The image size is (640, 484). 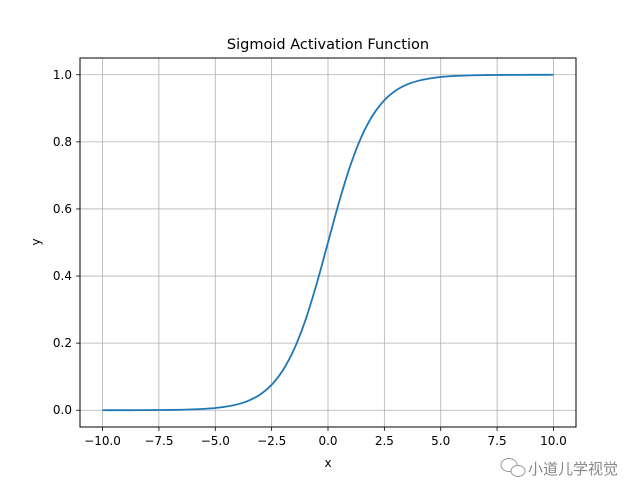 I want to click on x-tick-label: −5.0, so click(x=215, y=441).